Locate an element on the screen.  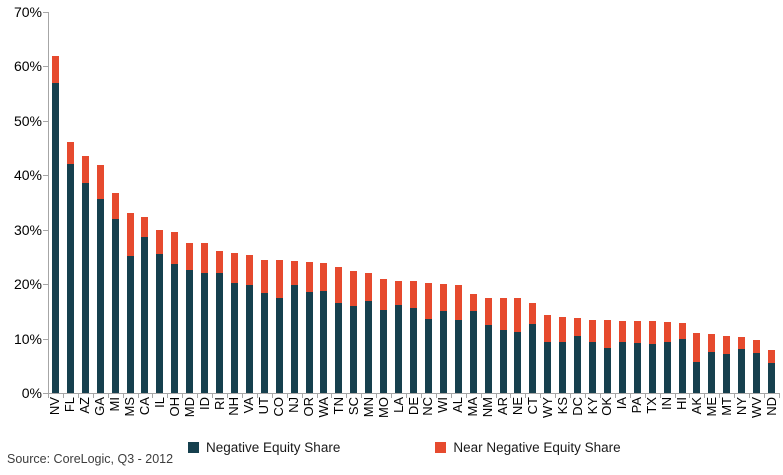
negative-equity-segment-MD is located at coordinates (190, 331).